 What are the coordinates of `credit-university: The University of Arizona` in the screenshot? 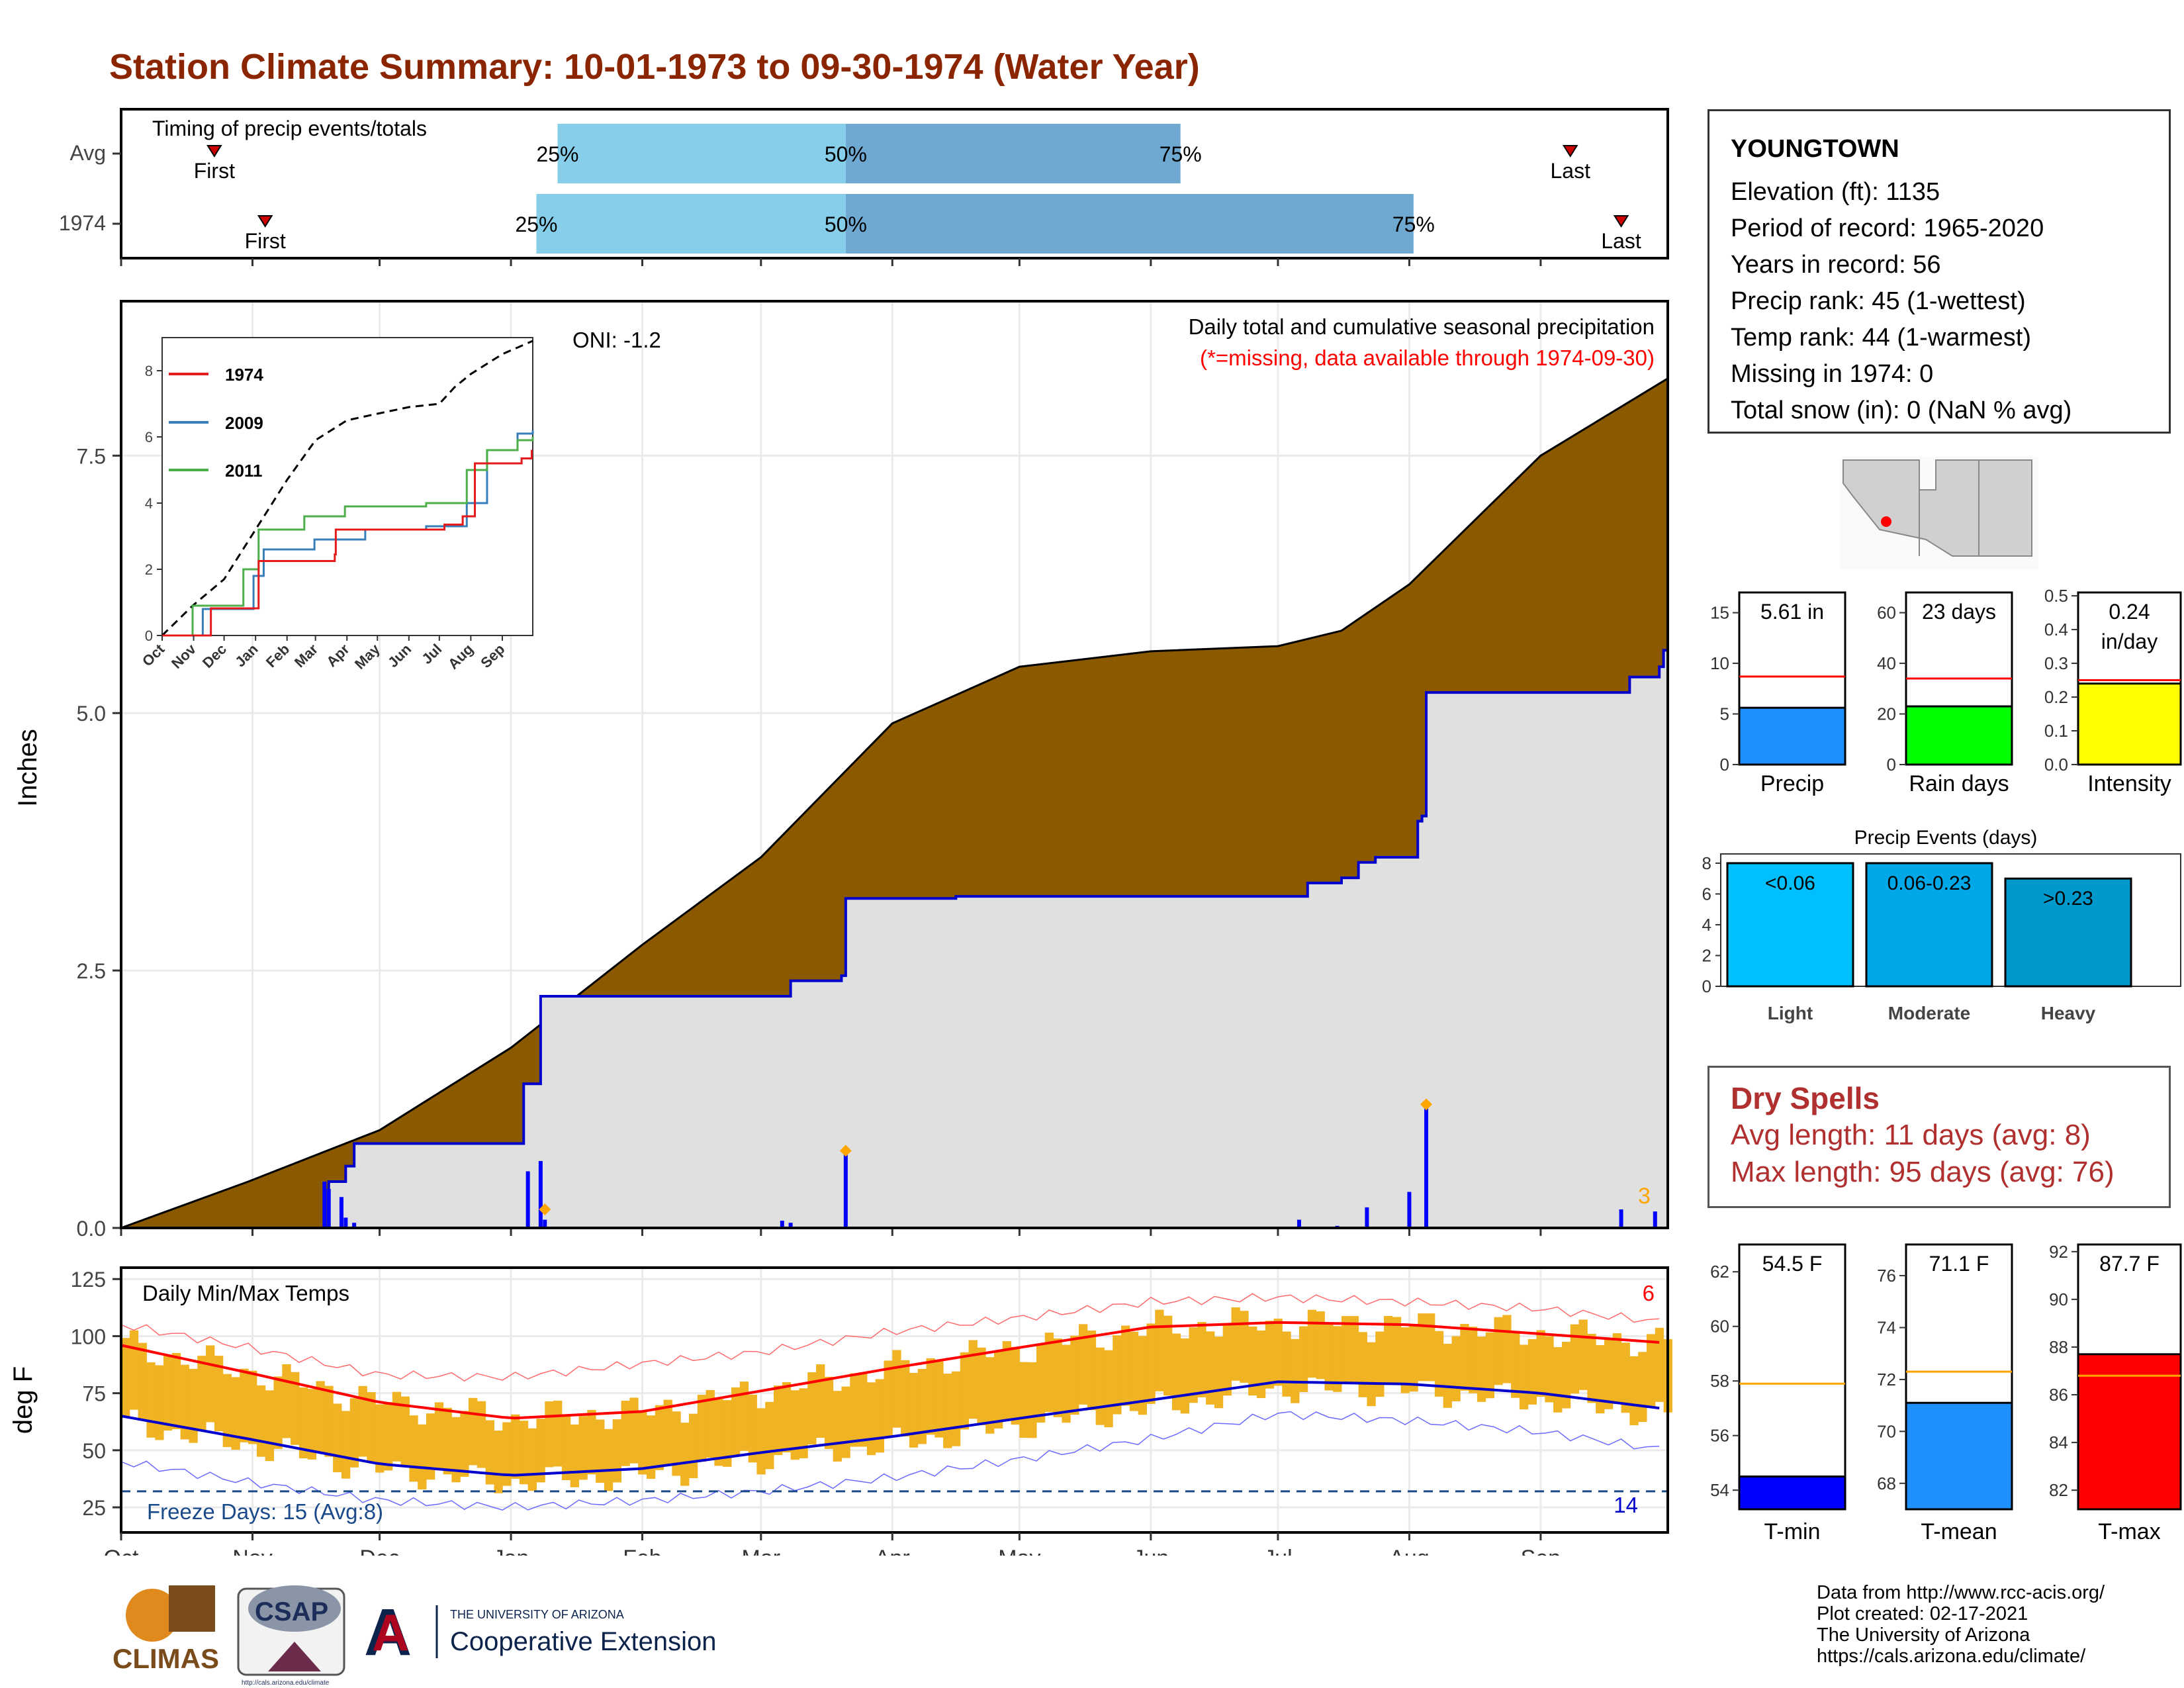 It's located at (1923, 1635).